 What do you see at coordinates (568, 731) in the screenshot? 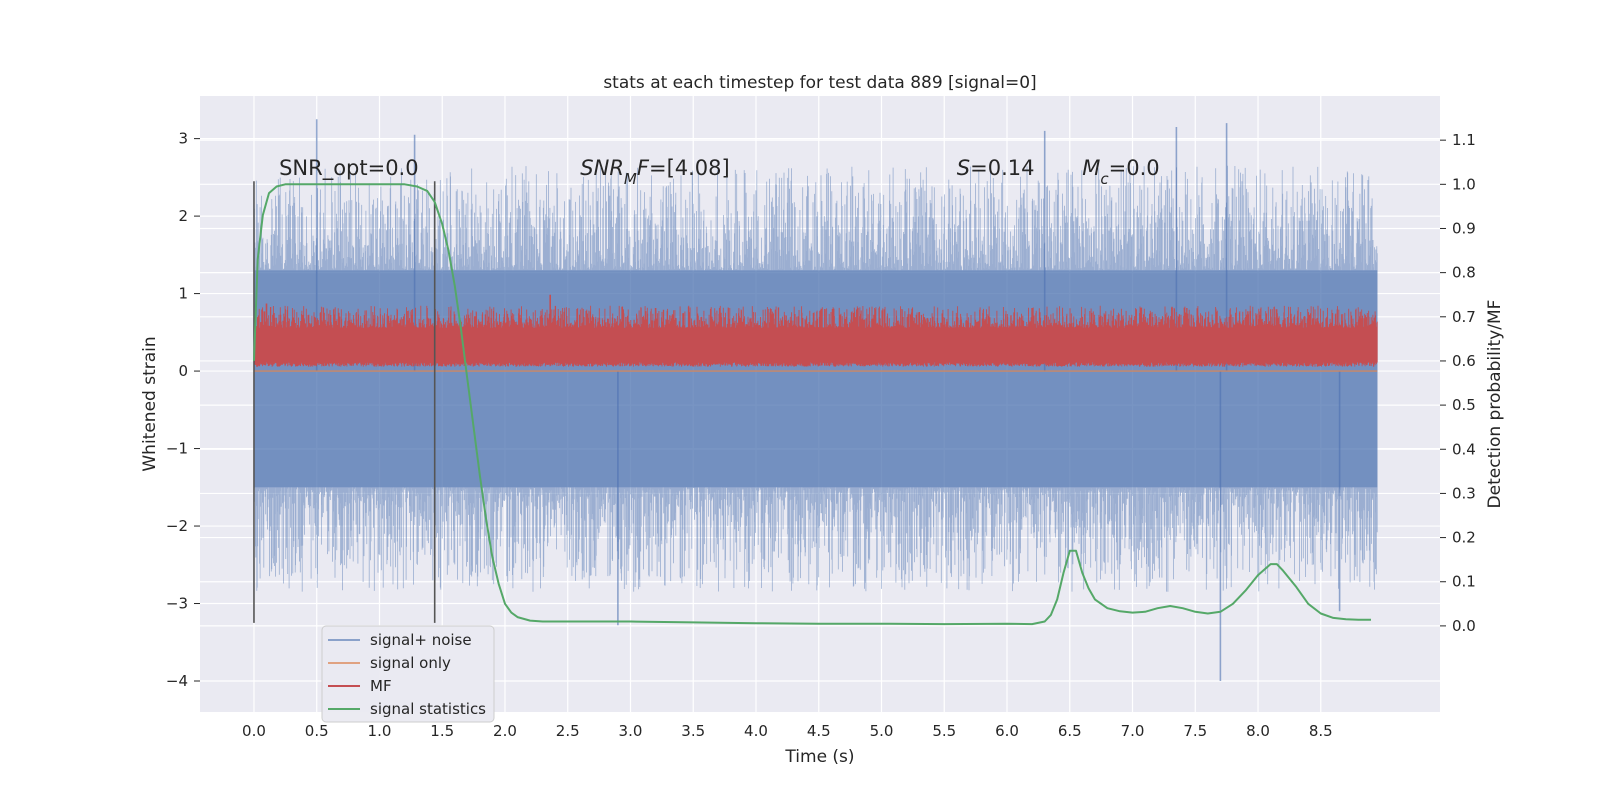
I see `x-tick-label: 2.5` at bounding box center [568, 731].